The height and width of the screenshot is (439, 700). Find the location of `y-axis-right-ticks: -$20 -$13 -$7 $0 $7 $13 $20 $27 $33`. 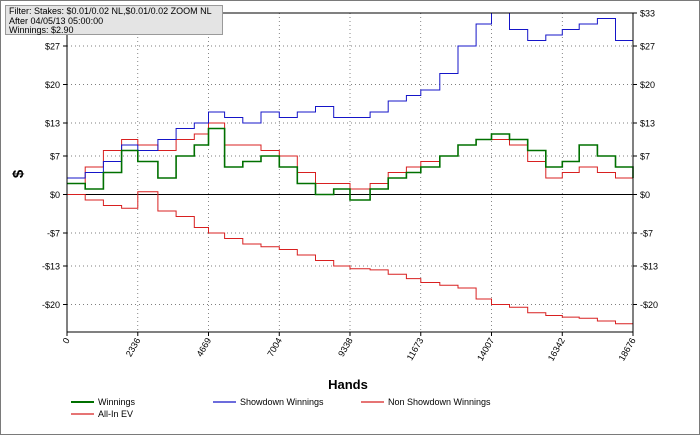

y-axis-right-ticks: -$20 -$13 -$7 $0 $7 $13 $20 $27 $33 is located at coordinates (645, 159).